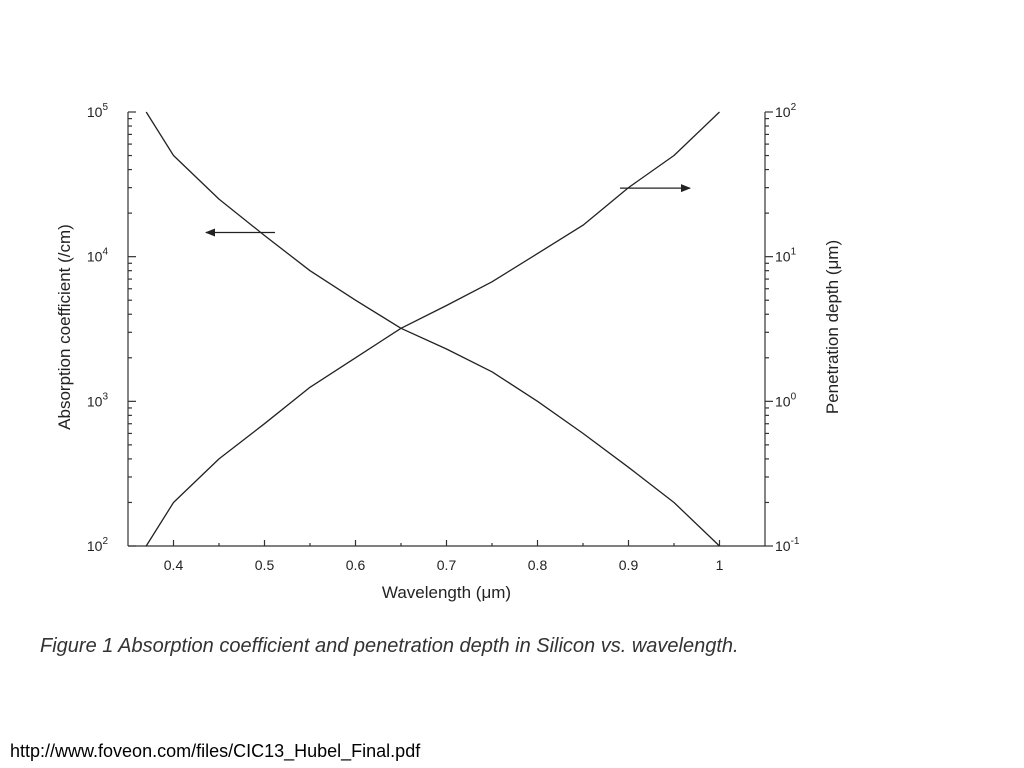  I want to click on y-right-tick-label: 10⁻¹, so click(787, 545).